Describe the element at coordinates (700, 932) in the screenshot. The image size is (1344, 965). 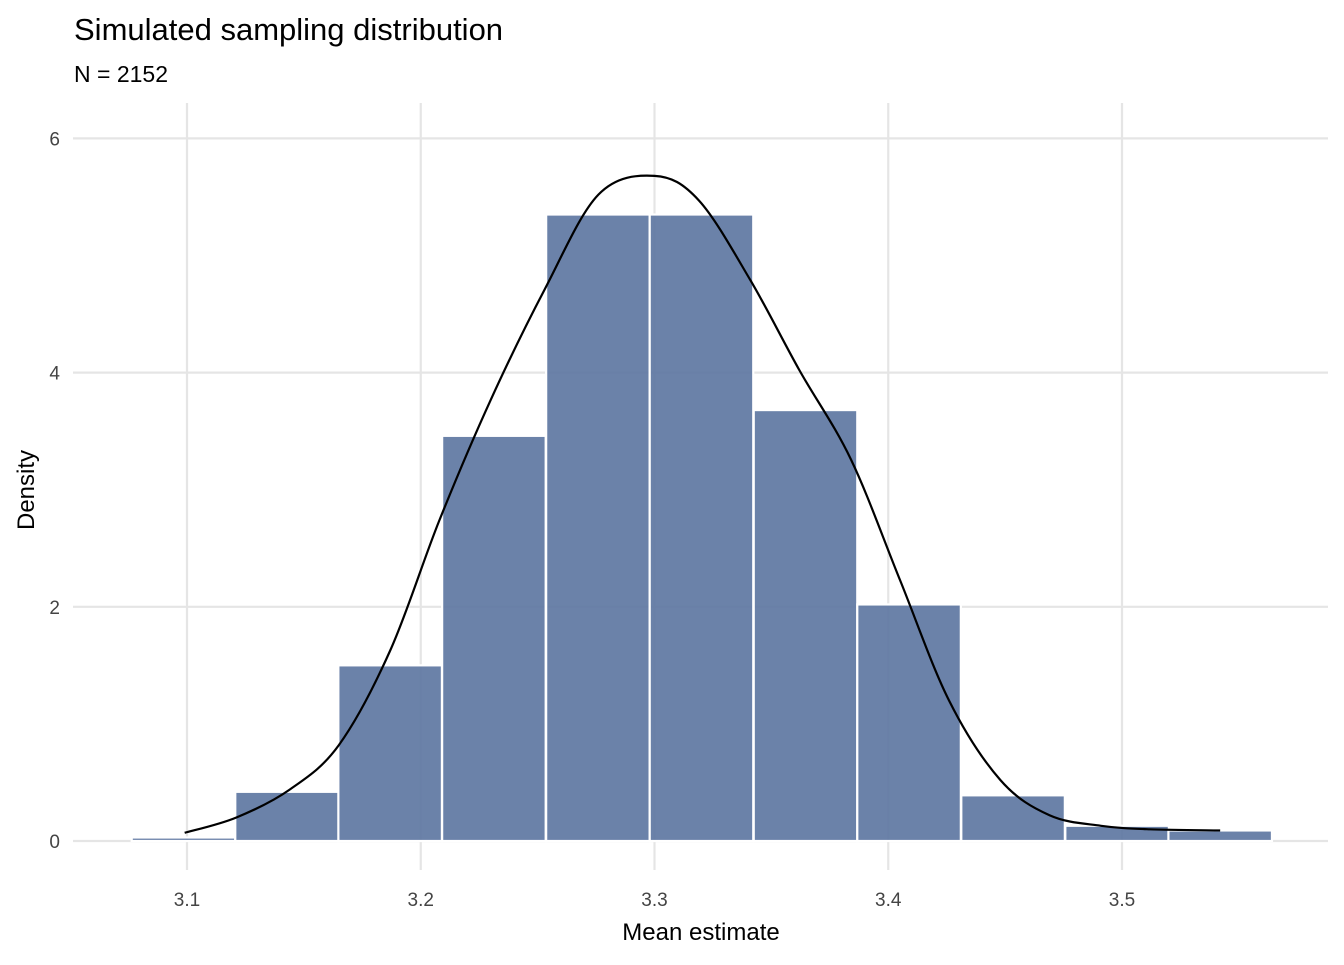
I see `x-axis-label: Mean estimate` at that location.